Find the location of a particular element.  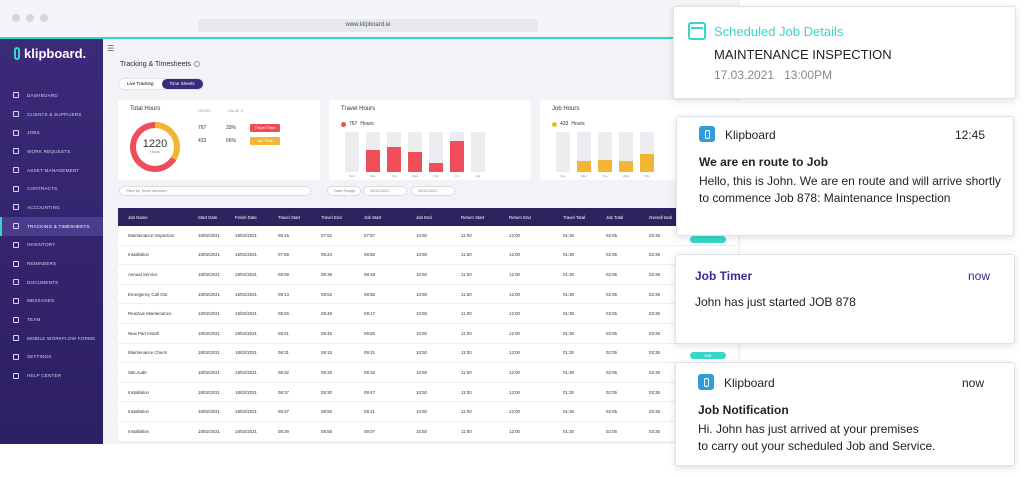

table-cell: 09:17 is located at coordinates (369, 314).